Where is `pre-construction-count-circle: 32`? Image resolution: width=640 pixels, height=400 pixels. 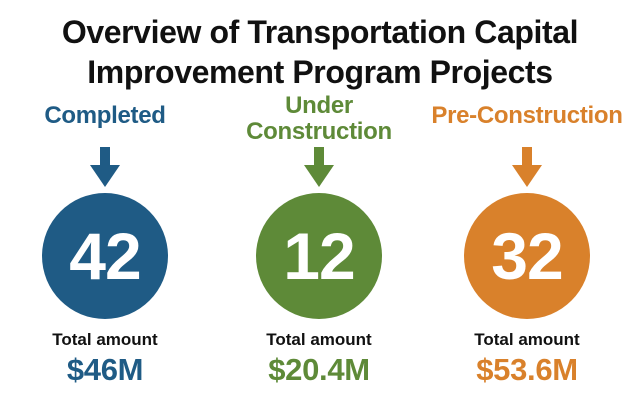
pre-construction-count-circle: 32 is located at coordinates (527, 256).